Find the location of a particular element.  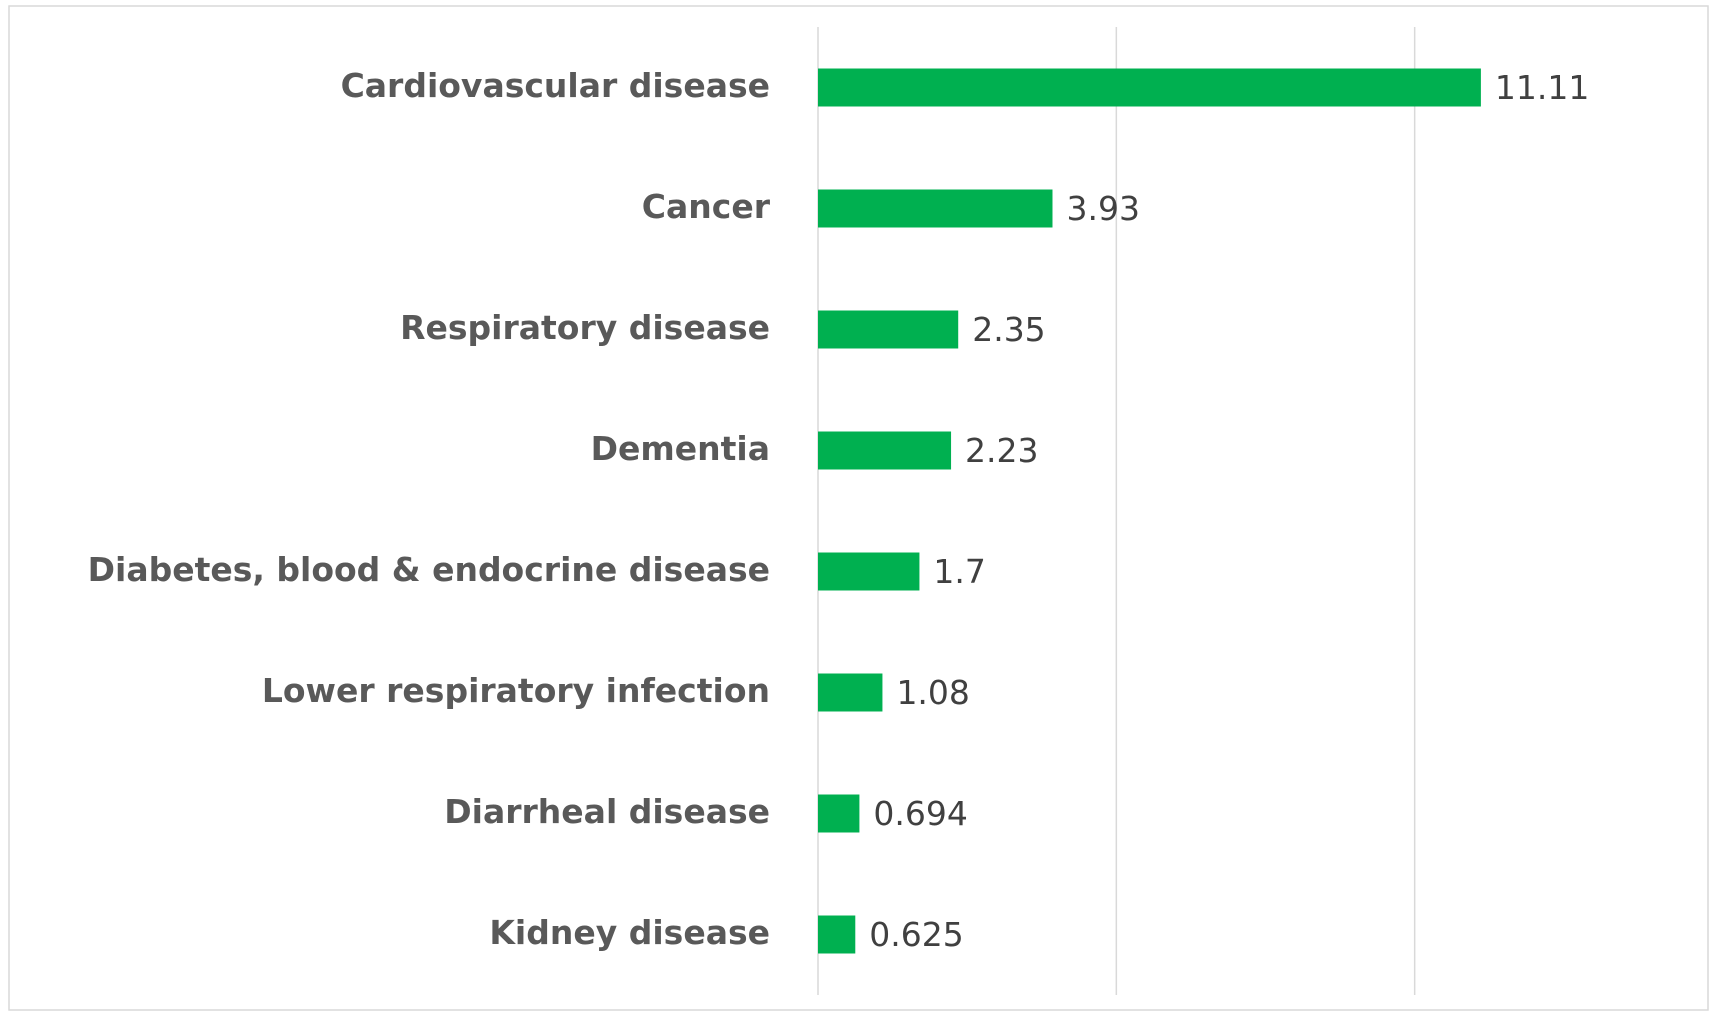

y-tick-label: Dementia is located at coordinates (680, 448).